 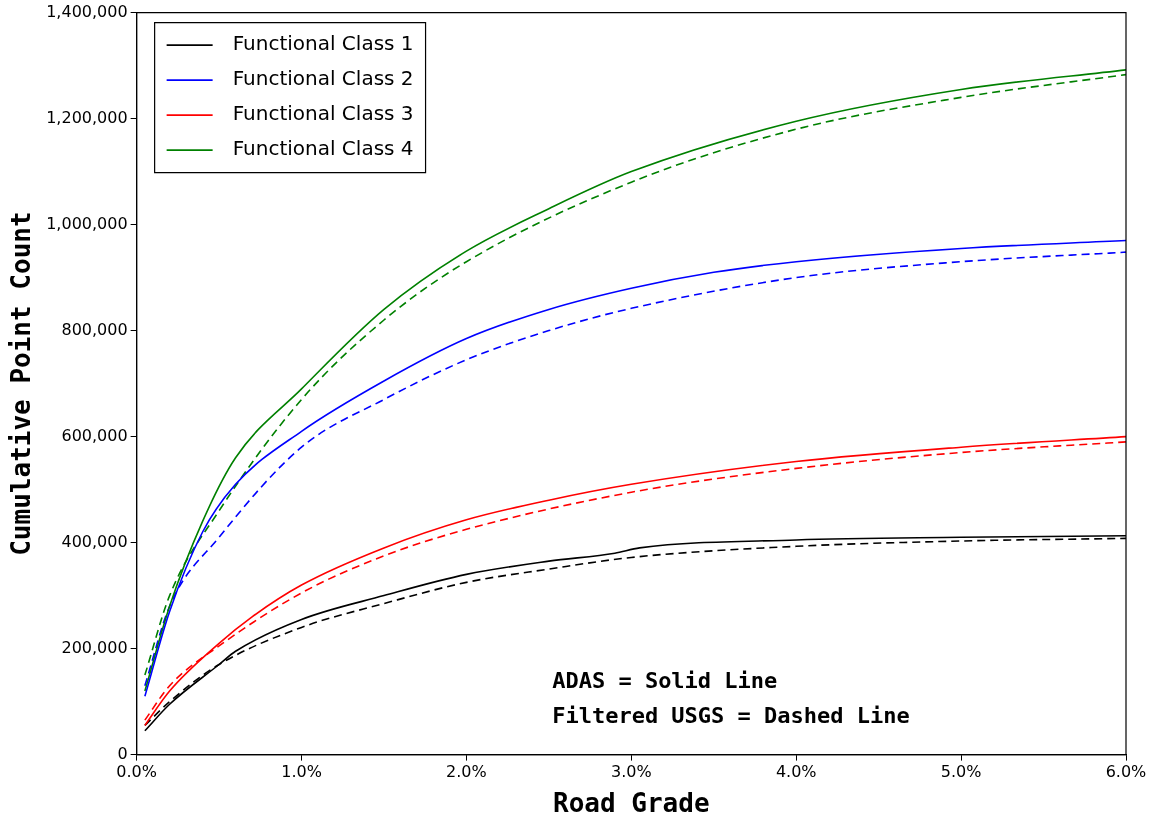 What do you see at coordinates (87, 11) in the screenshot?
I see `y-tick-label: 1,400,000` at bounding box center [87, 11].